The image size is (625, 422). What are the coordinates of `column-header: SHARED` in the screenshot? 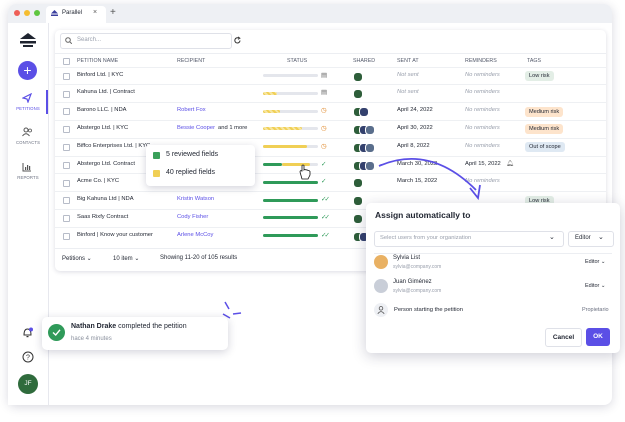 It's located at (364, 61).